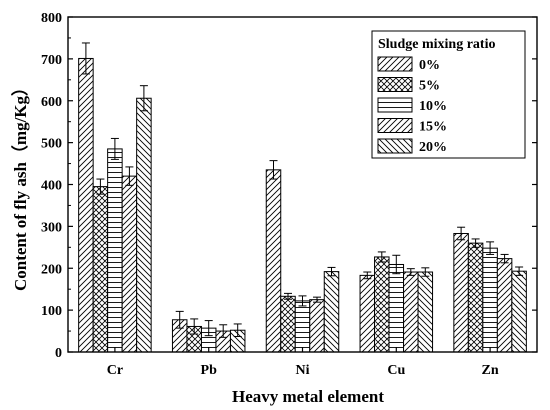  I want to click on legend-item: 10%, so click(412, 105).